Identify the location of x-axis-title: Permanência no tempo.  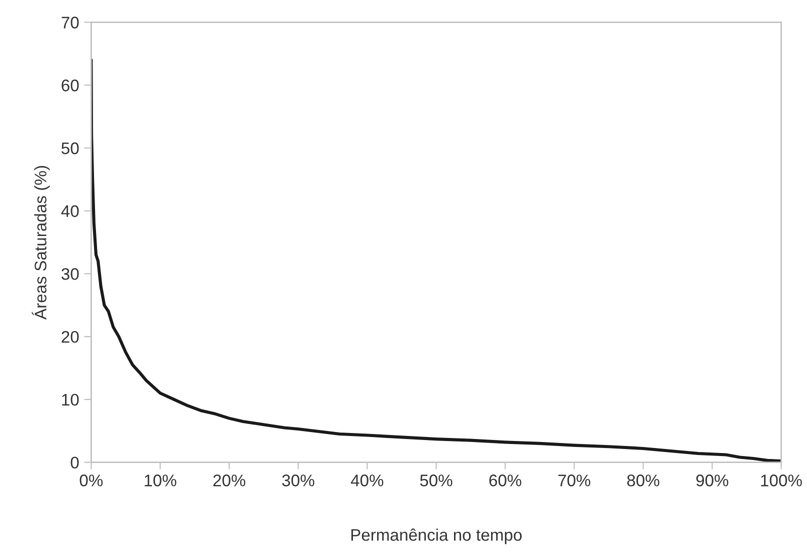
(436, 536).